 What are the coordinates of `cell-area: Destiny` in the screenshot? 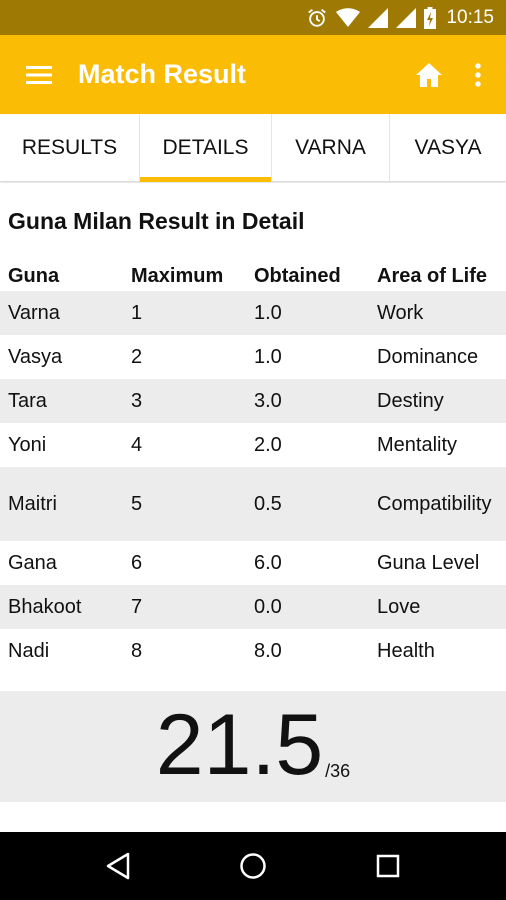 It's located at (410, 401).